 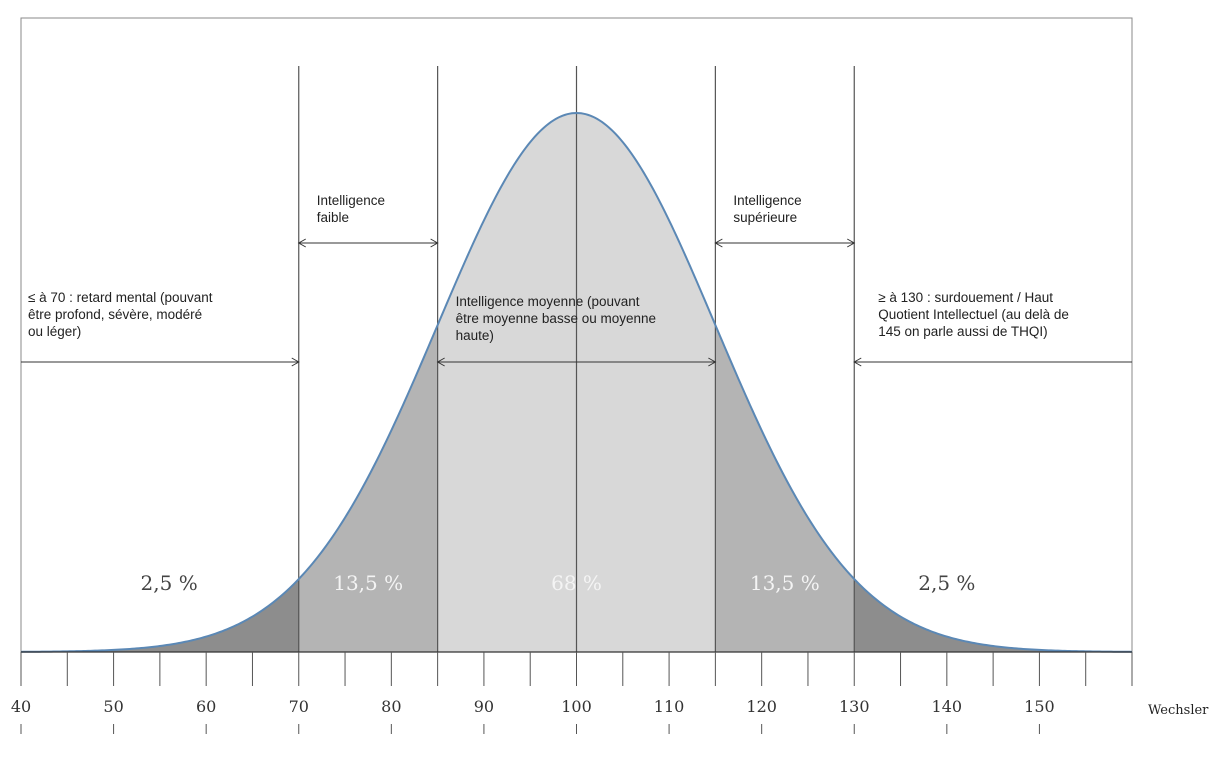 What do you see at coordinates (576, 706) in the screenshot?
I see `x-tick-label: 100` at bounding box center [576, 706].